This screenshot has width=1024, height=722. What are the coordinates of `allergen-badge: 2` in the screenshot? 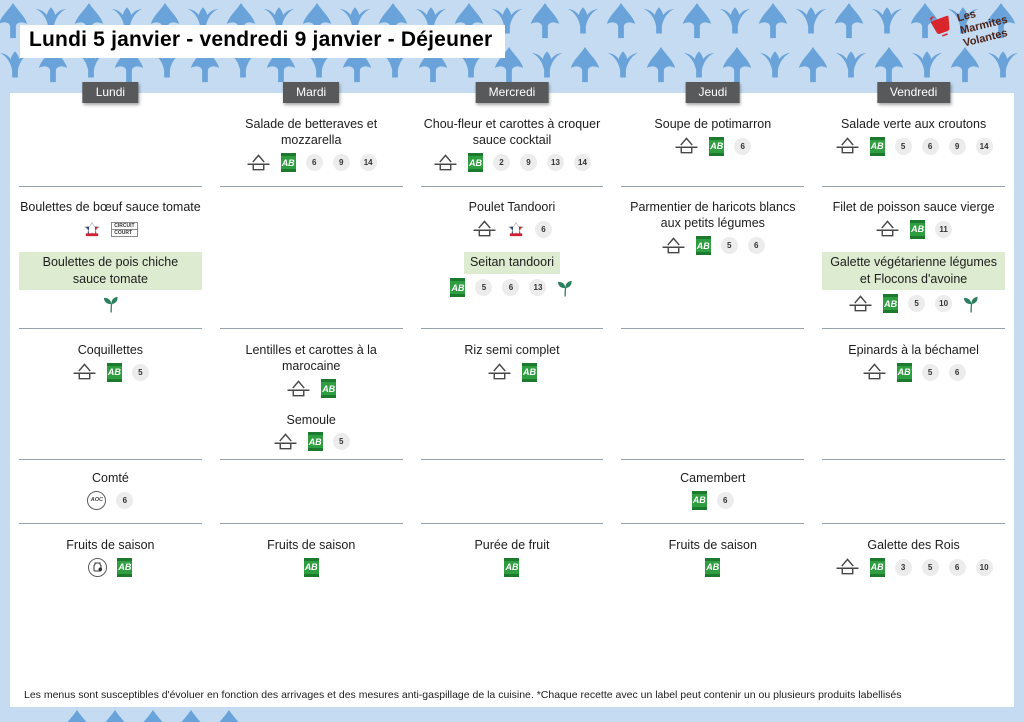 It's located at (501, 162).